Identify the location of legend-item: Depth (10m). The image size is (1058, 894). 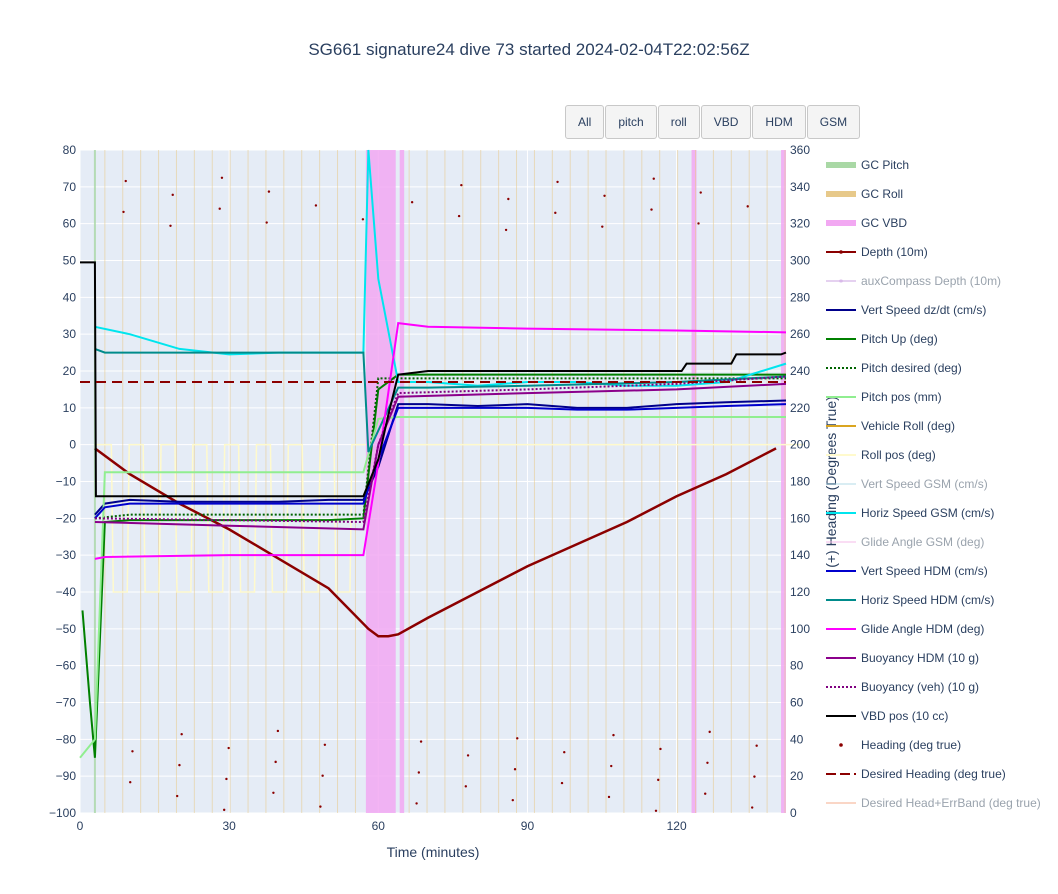
(877, 252).